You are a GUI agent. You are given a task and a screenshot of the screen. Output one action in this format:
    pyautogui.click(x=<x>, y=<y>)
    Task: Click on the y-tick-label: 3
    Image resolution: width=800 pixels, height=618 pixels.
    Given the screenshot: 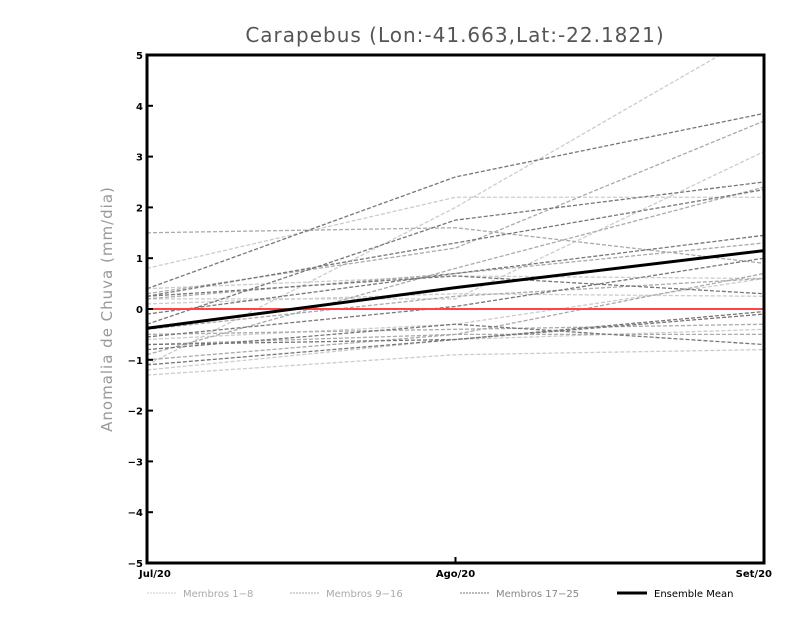 What is the action you would take?
    pyautogui.click(x=139, y=158)
    